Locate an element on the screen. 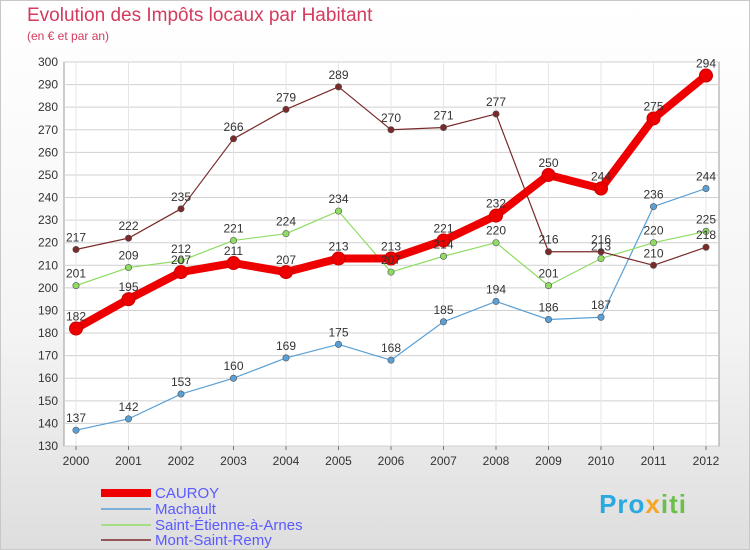 This screenshot has height=550, width=750. y-tick-label: 240 is located at coordinates (48, 198).